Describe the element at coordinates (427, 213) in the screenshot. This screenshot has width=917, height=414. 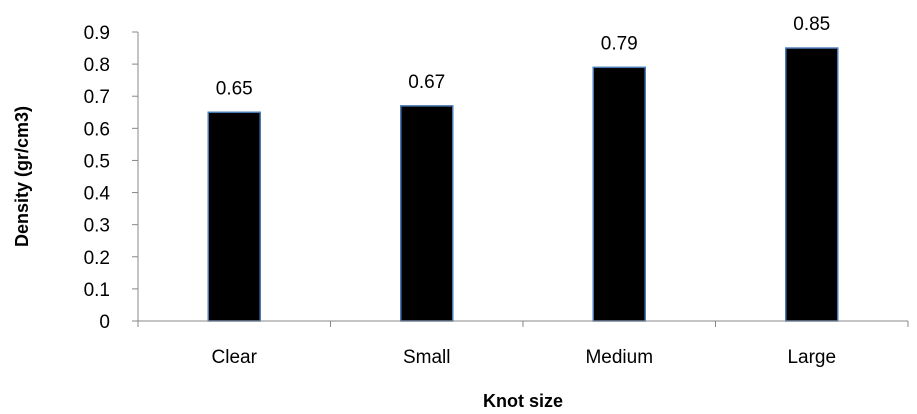
I see `bar-small` at that location.